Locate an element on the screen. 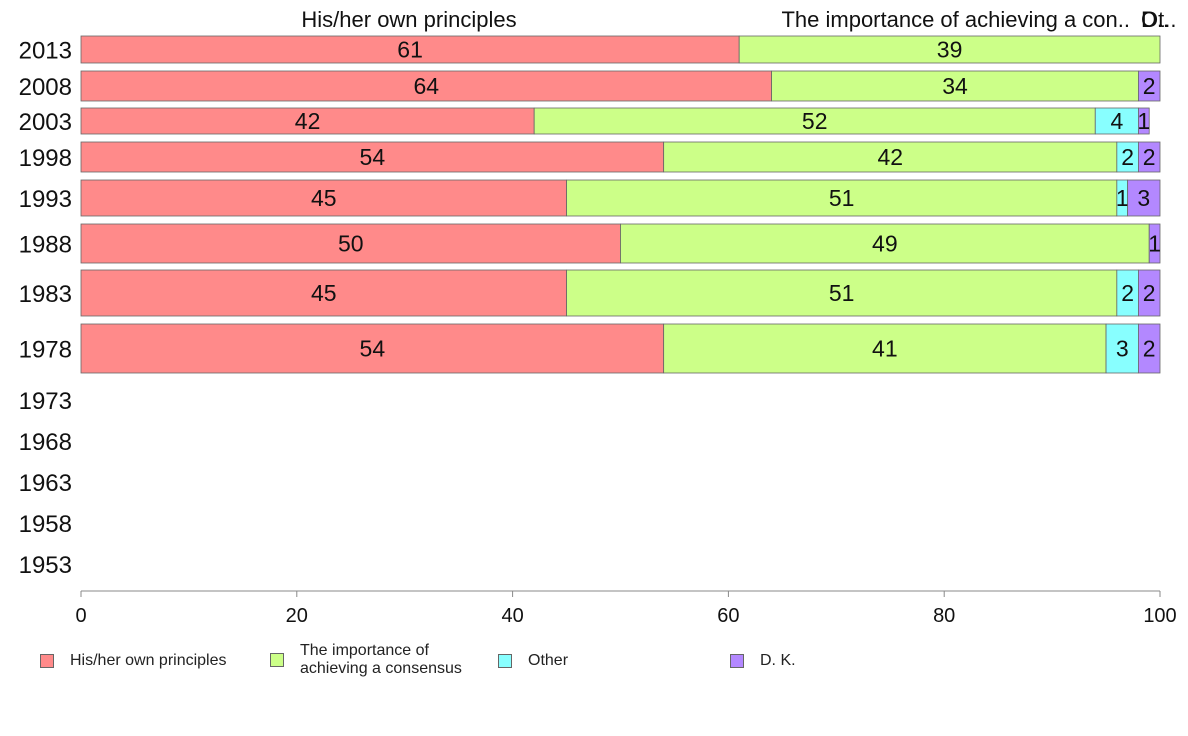  data-label: 64 is located at coordinates (426, 86).